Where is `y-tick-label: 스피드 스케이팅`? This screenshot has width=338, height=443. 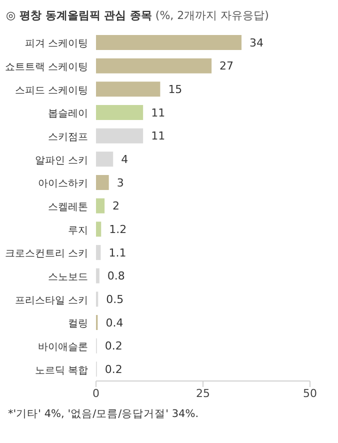
y-tick-label: 스피드 스케이팅 is located at coordinates (51, 90).